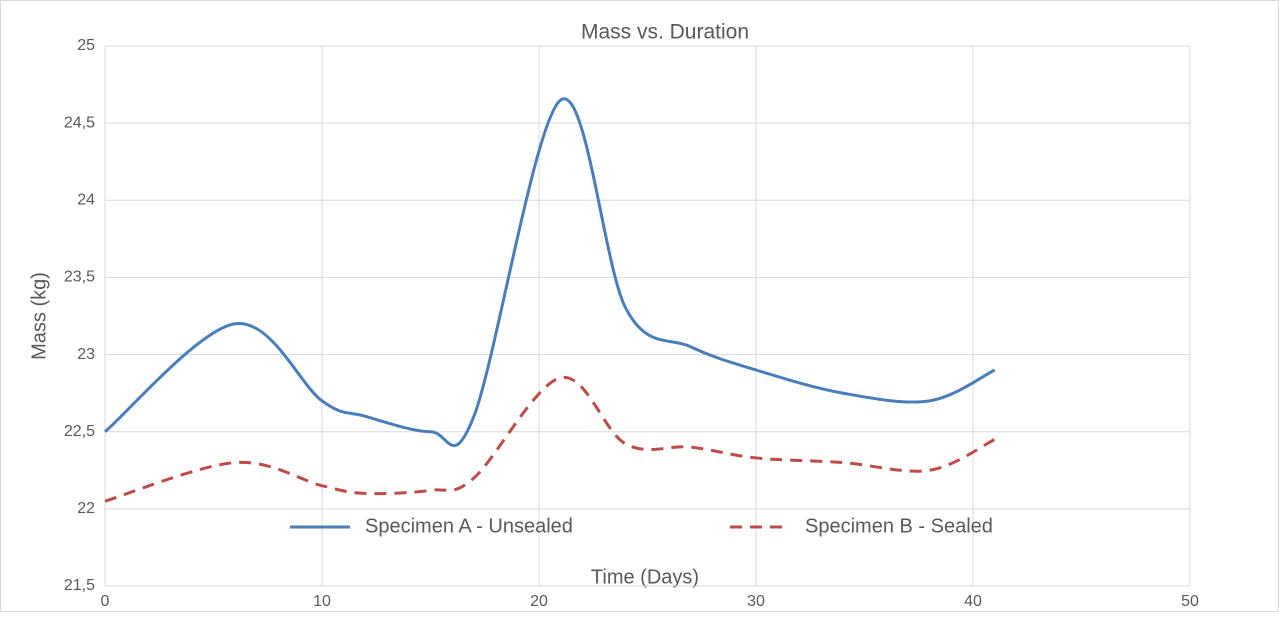 The height and width of the screenshot is (617, 1279). I want to click on x-tick-label: 10, so click(322, 601).